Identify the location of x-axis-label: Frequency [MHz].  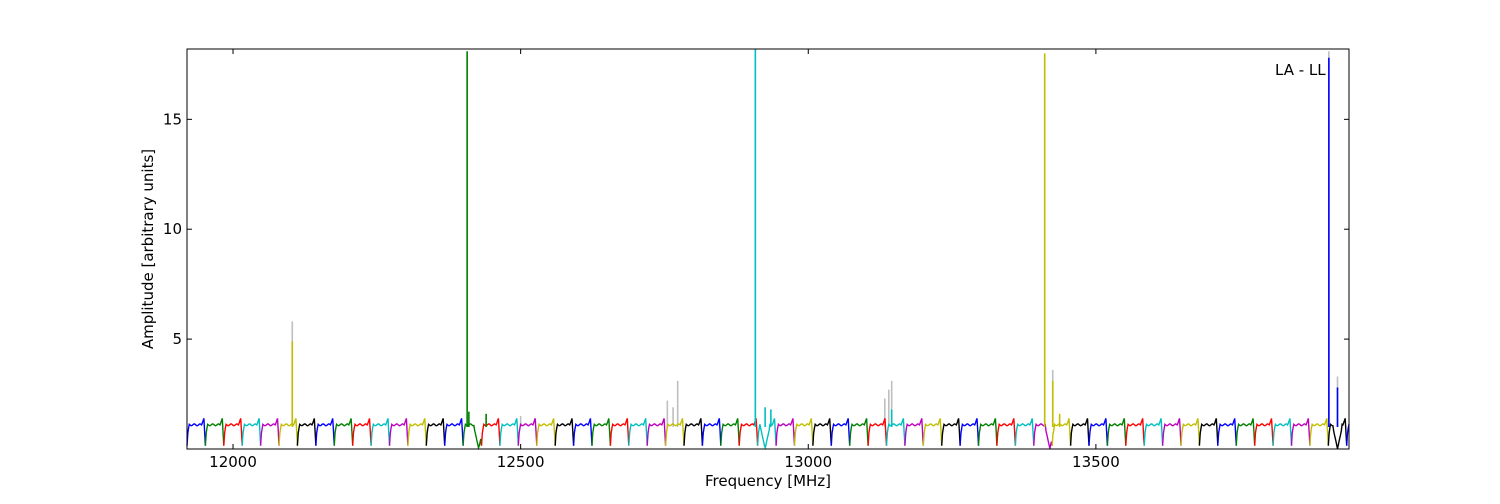
(768, 481).